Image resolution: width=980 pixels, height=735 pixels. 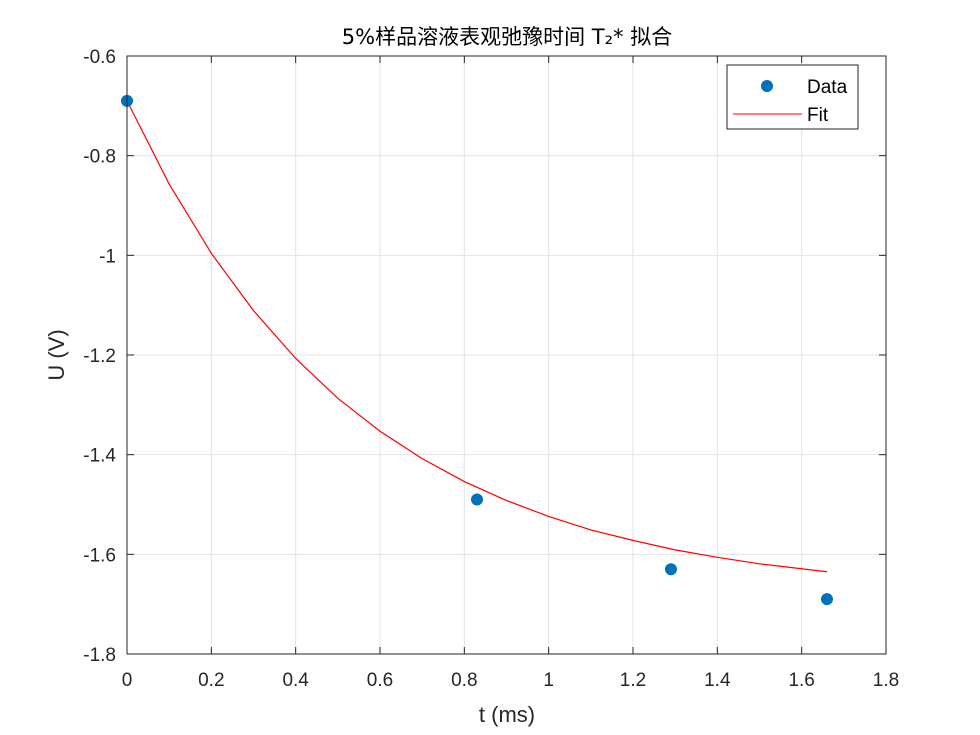 What do you see at coordinates (127, 680) in the screenshot?
I see `x-tick-label: 0` at bounding box center [127, 680].